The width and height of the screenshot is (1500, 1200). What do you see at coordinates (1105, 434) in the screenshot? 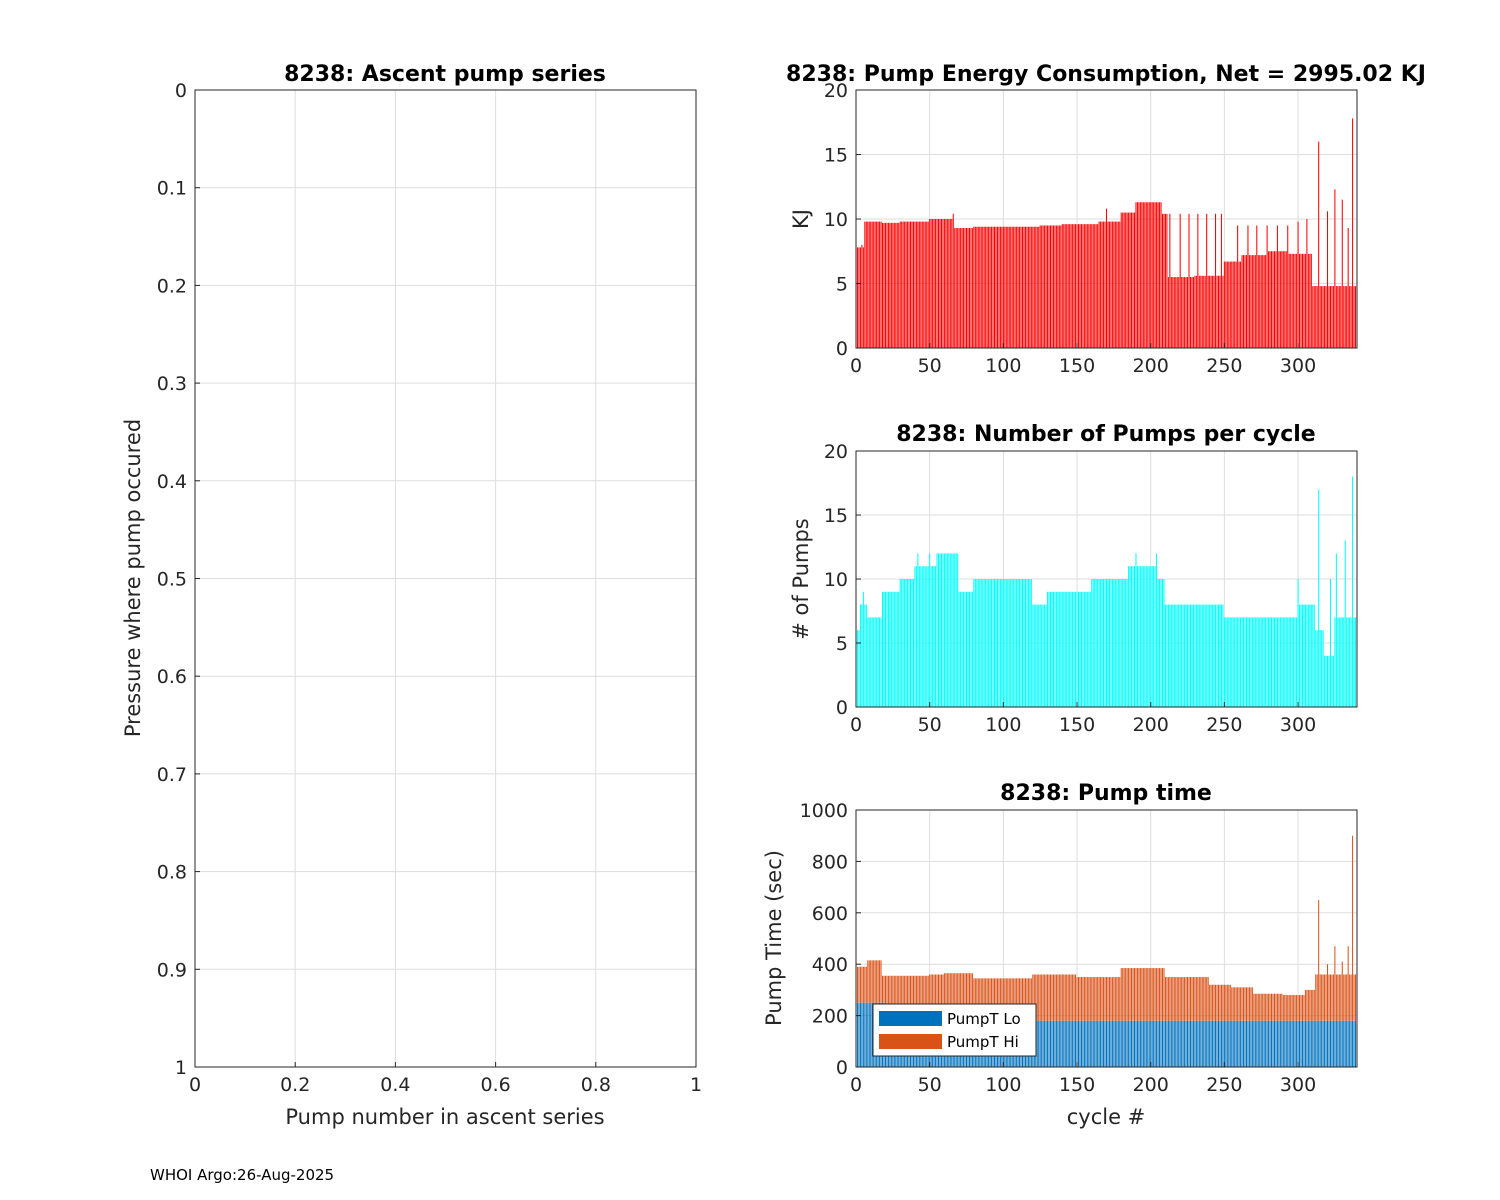
I see `pumps-title: 8238: Number of Pumps per cycle` at bounding box center [1105, 434].